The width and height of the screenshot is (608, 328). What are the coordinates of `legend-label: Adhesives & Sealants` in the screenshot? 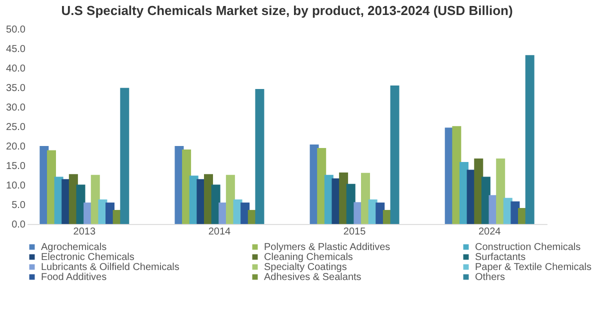 It's located at (313, 277).